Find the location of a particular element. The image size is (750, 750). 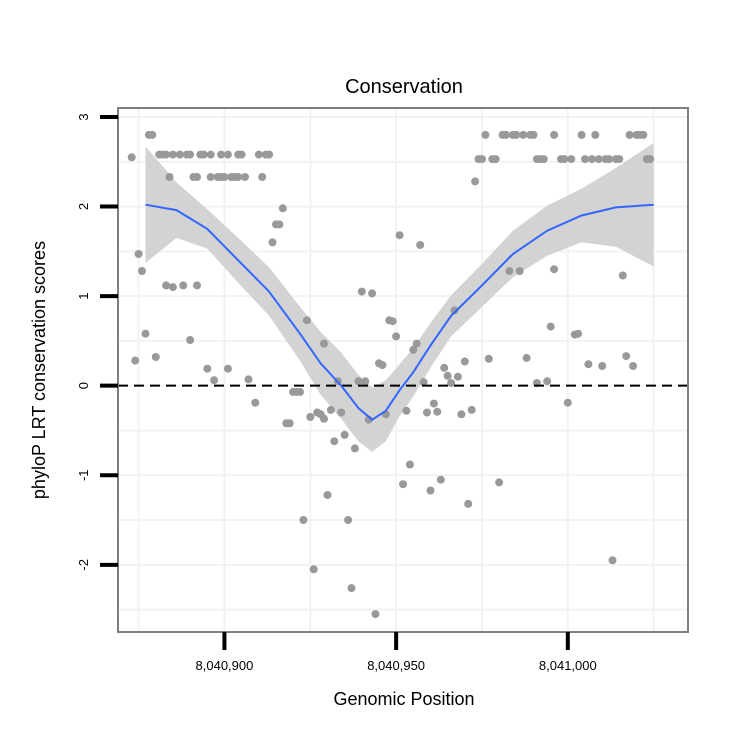

y-tick-label: 3 is located at coordinates (83, 116).